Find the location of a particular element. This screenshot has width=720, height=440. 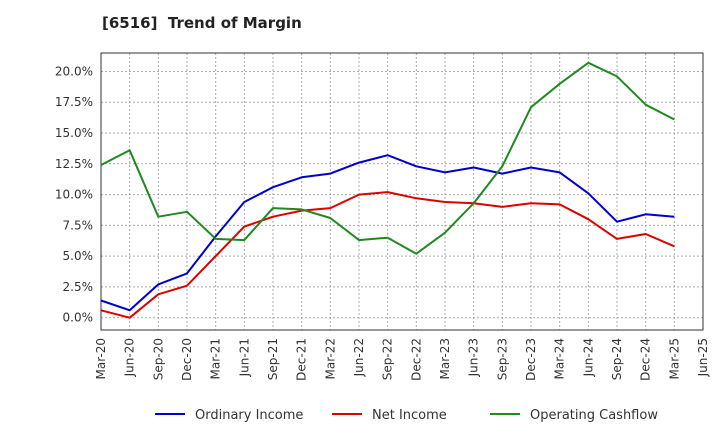

y-tick-label: 0.0% is located at coordinates (78, 318).